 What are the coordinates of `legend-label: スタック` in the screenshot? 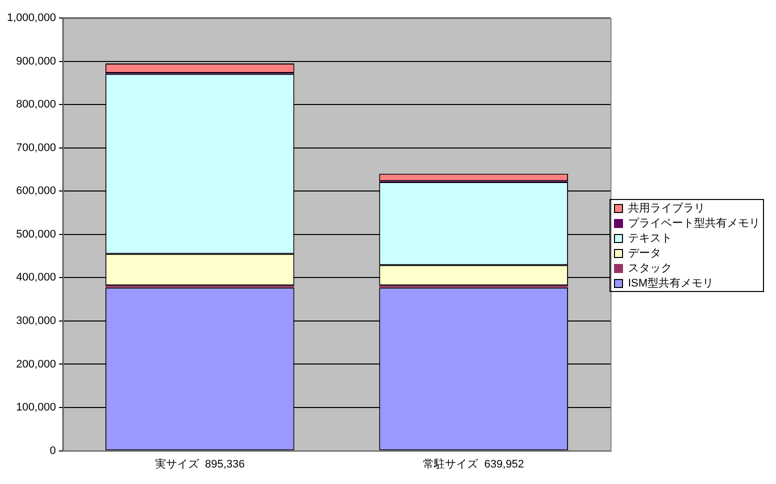 It's located at (650, 268).